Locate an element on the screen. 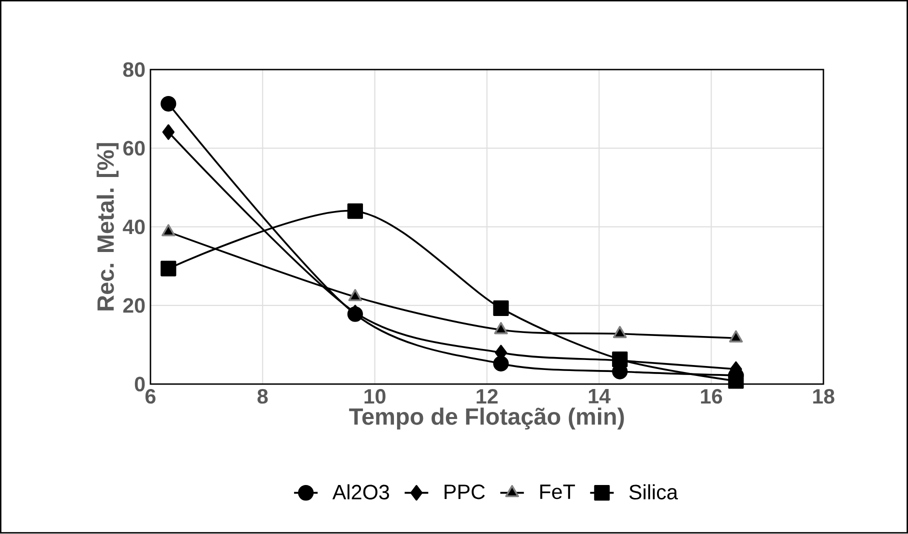  x-tick-label: 14 is located at coordinates (599, 396).